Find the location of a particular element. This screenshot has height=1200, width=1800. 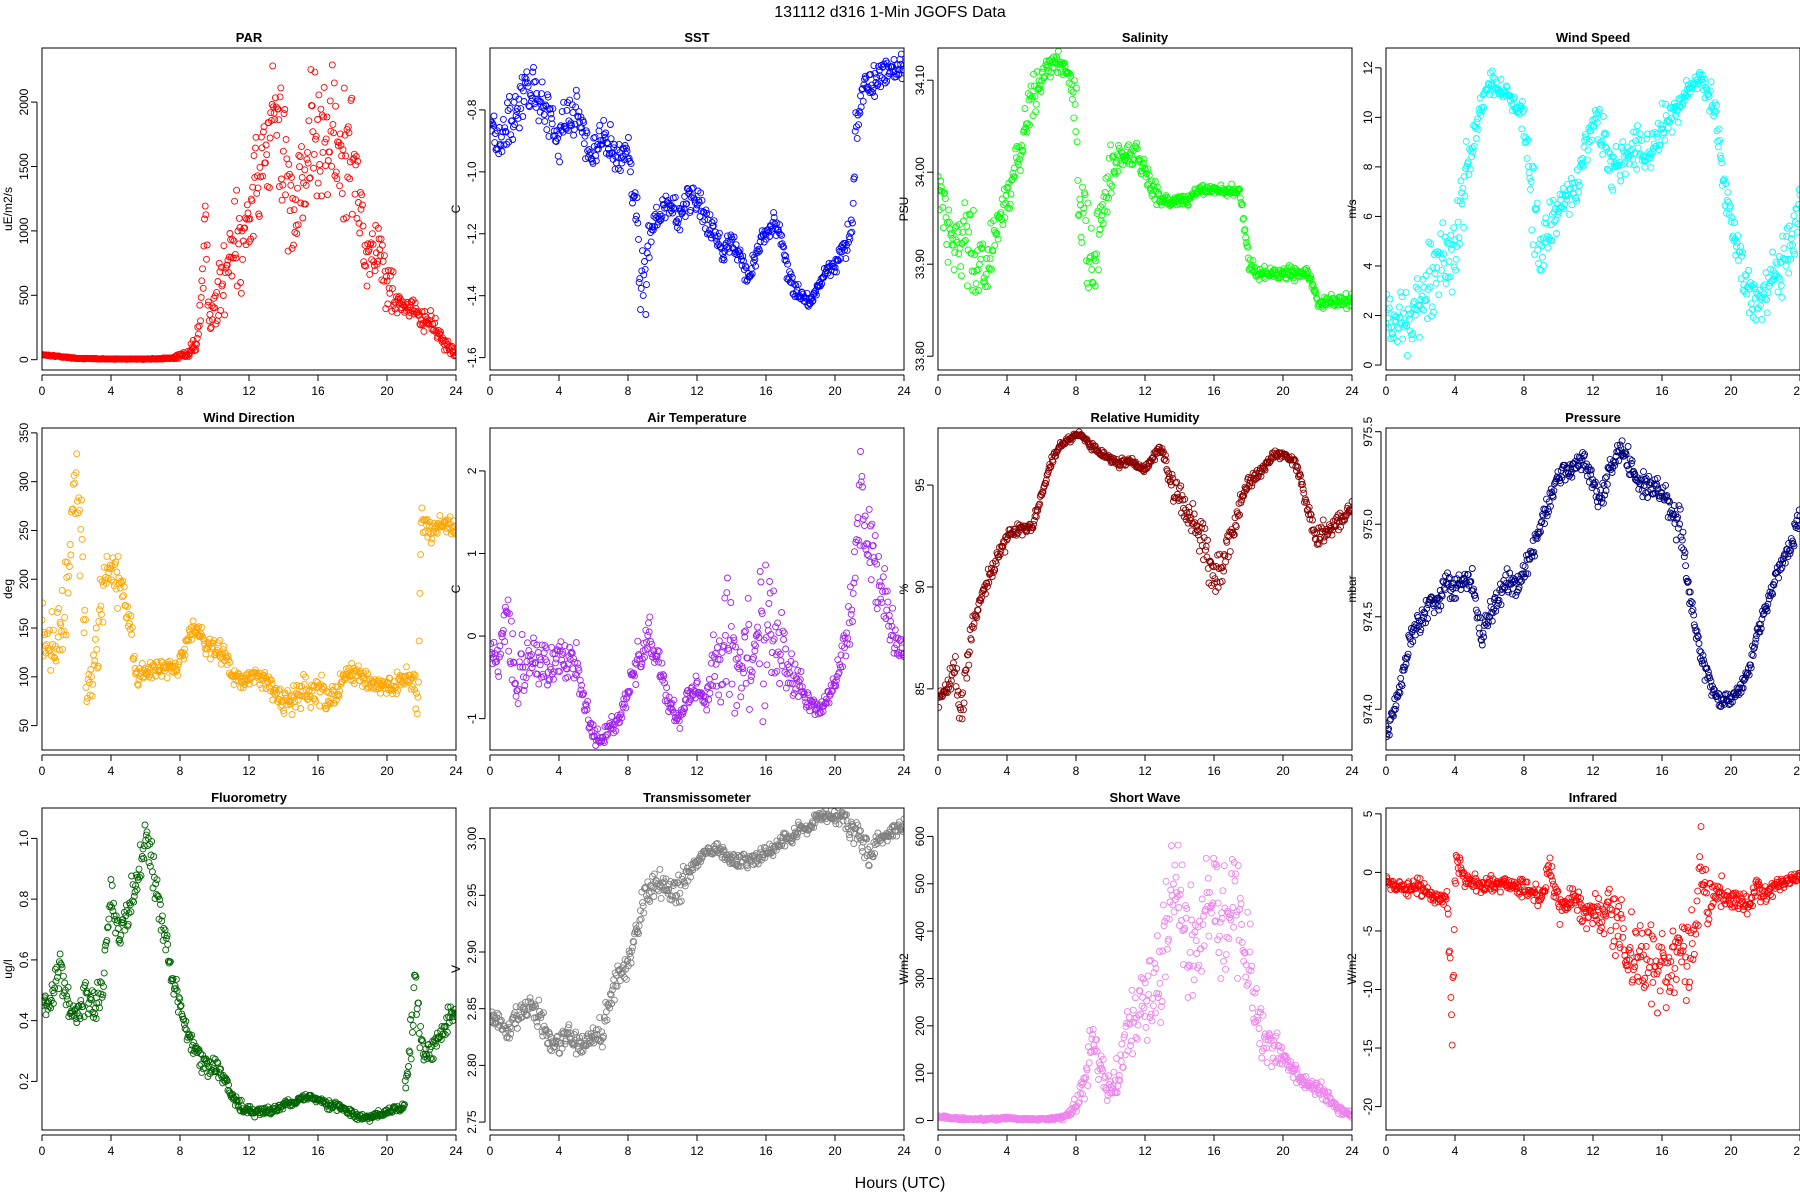

y-tick-label: 300 is located at coordinates (24, 481).